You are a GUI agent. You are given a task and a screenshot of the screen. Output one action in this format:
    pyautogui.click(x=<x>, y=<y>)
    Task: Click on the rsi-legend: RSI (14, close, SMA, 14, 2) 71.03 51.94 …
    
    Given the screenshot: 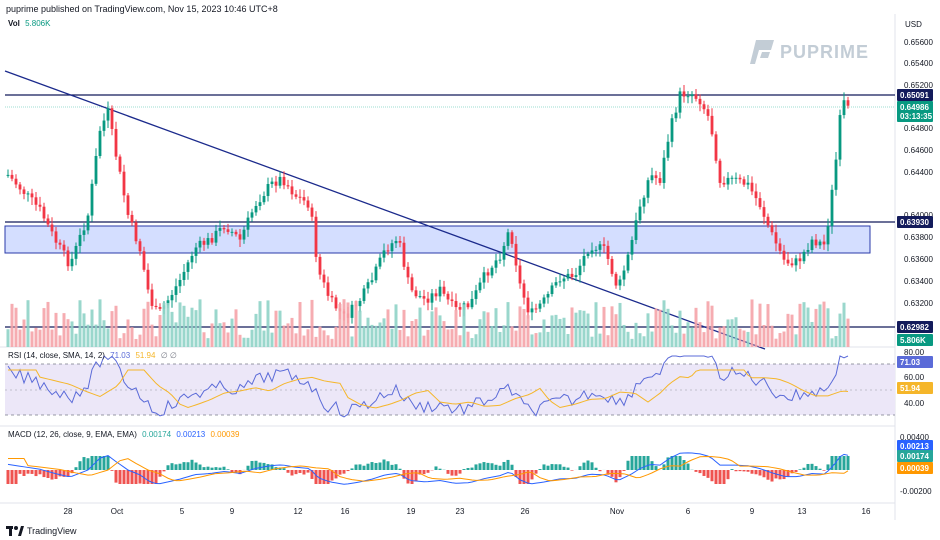 What is the action you would take?
    pyautogui.click(x=92, y=355)
    